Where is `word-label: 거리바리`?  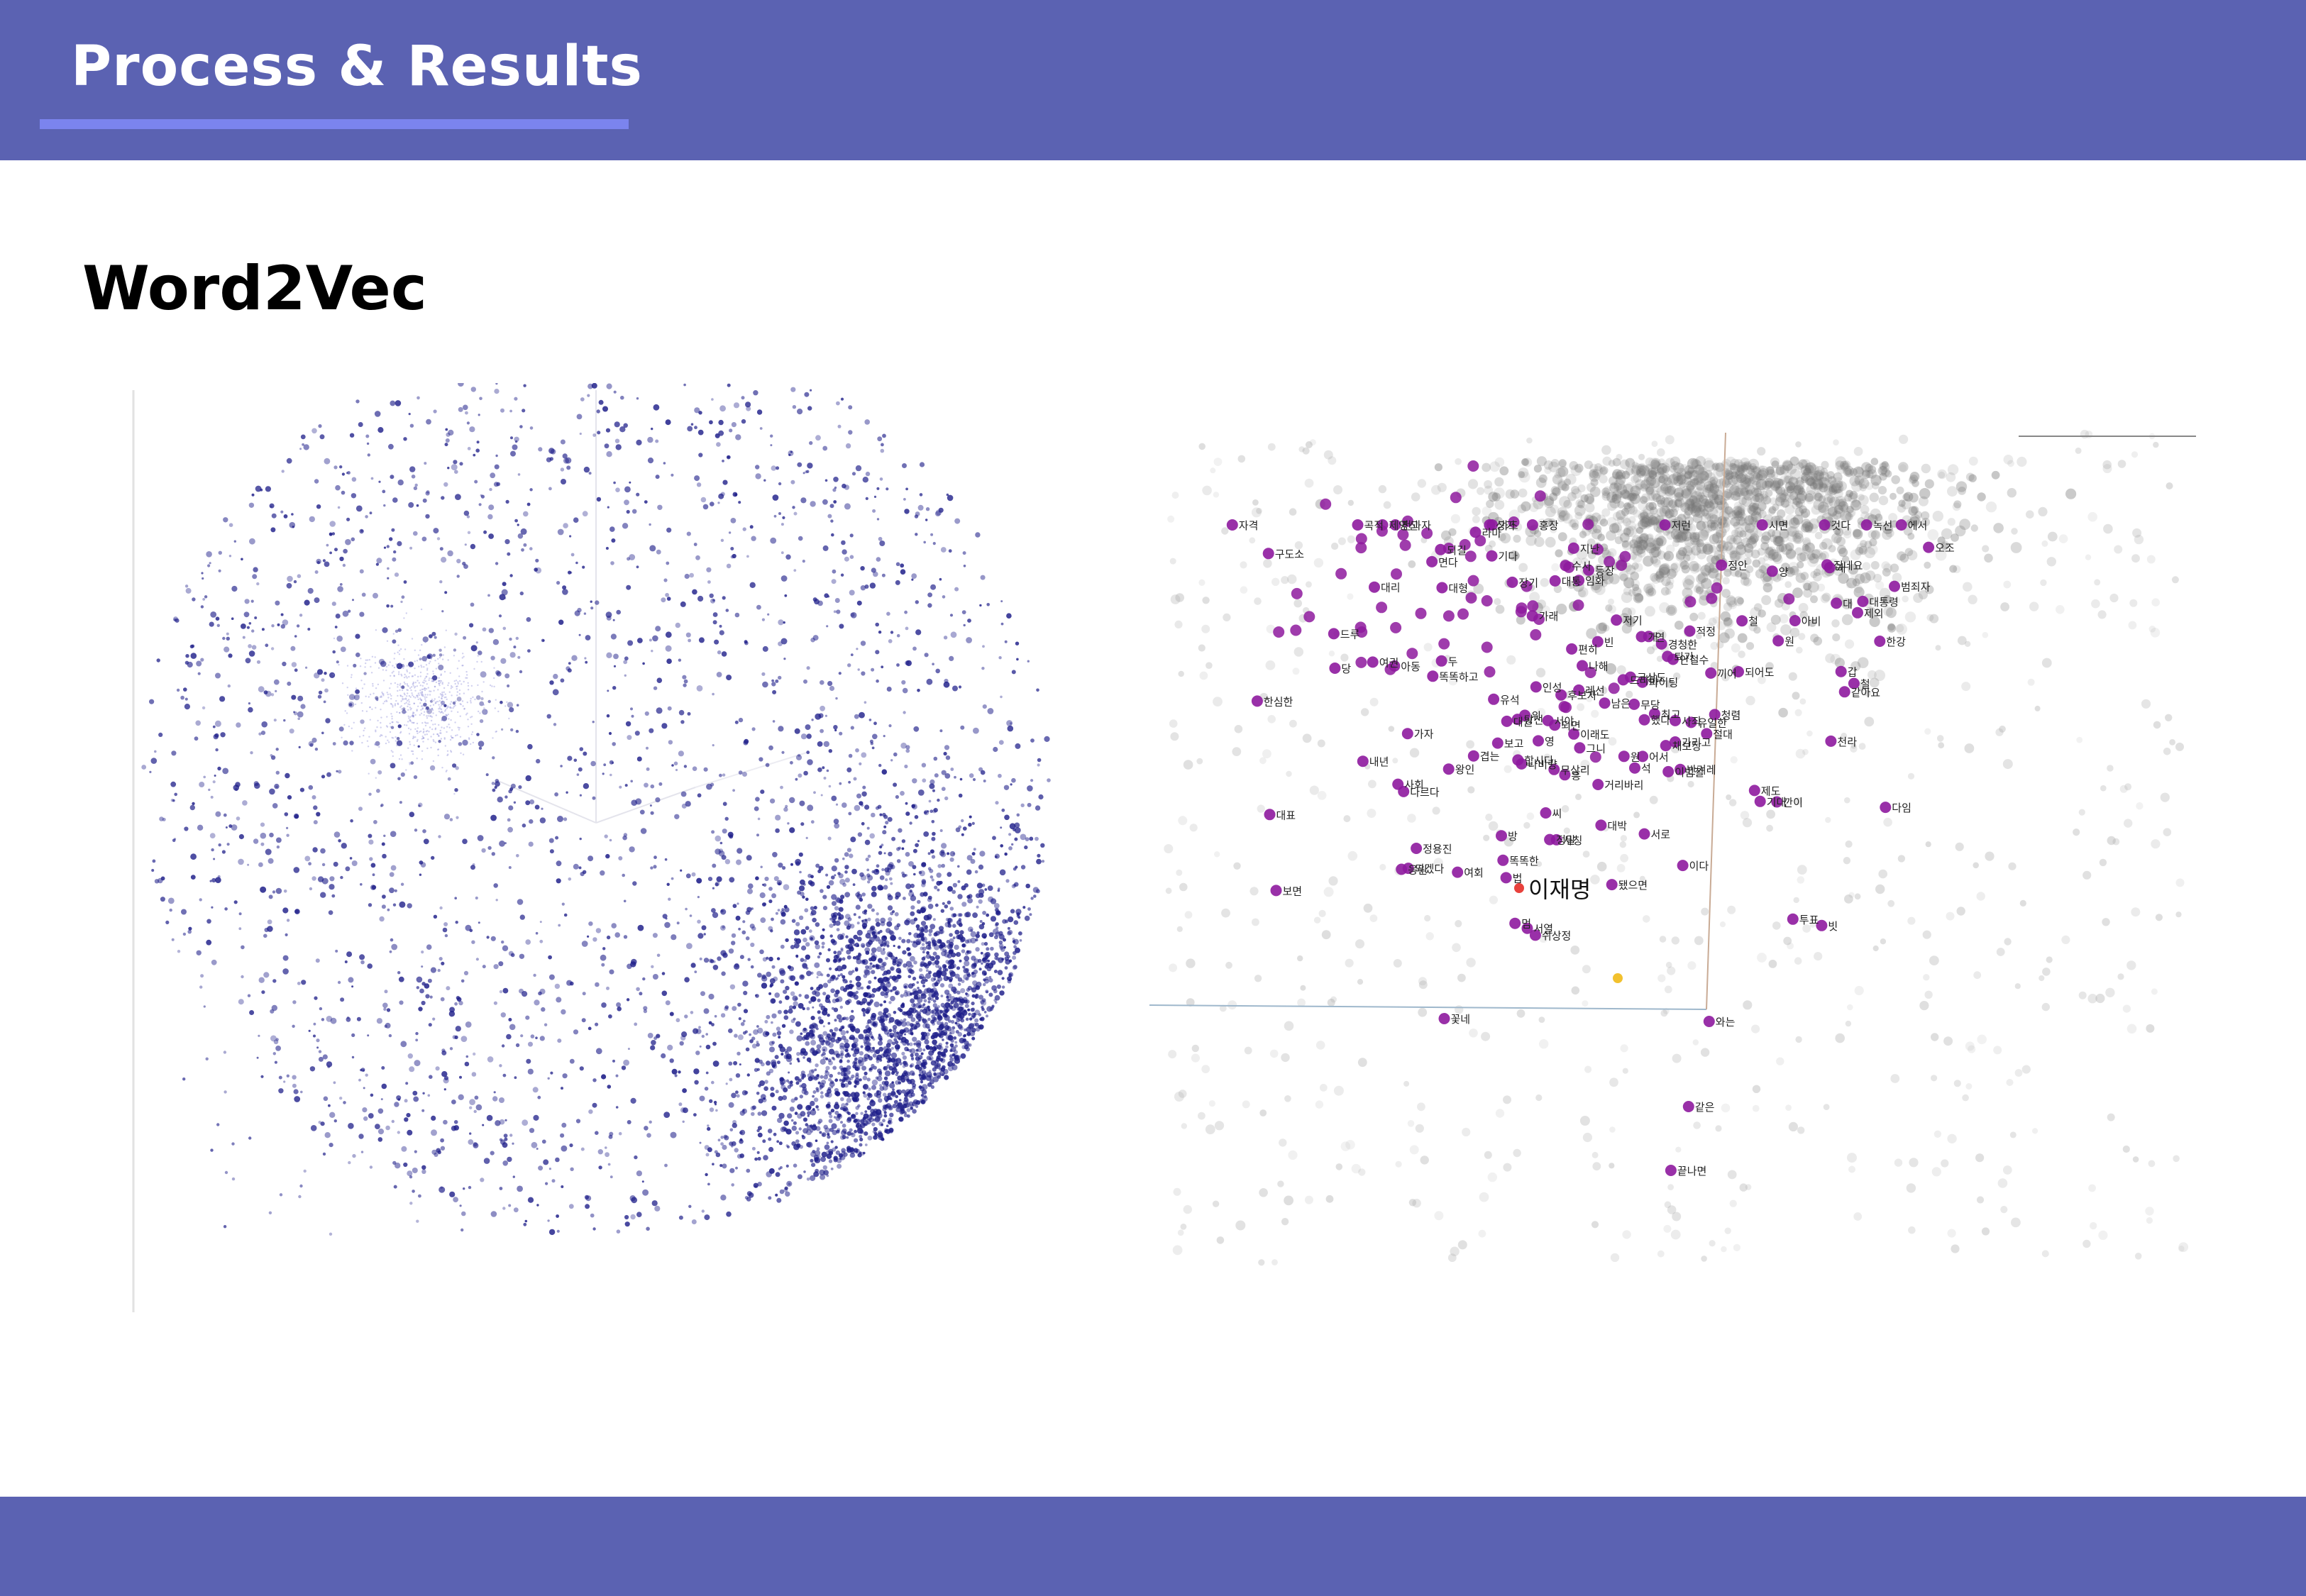
word-label: 거리바리 is located at coordinates (1623, 785).